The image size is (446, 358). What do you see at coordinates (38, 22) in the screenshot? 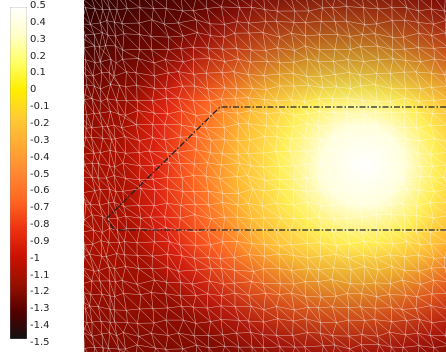
I see `colorbar-tick-label: 0.4` at bounding box center [38, 22].